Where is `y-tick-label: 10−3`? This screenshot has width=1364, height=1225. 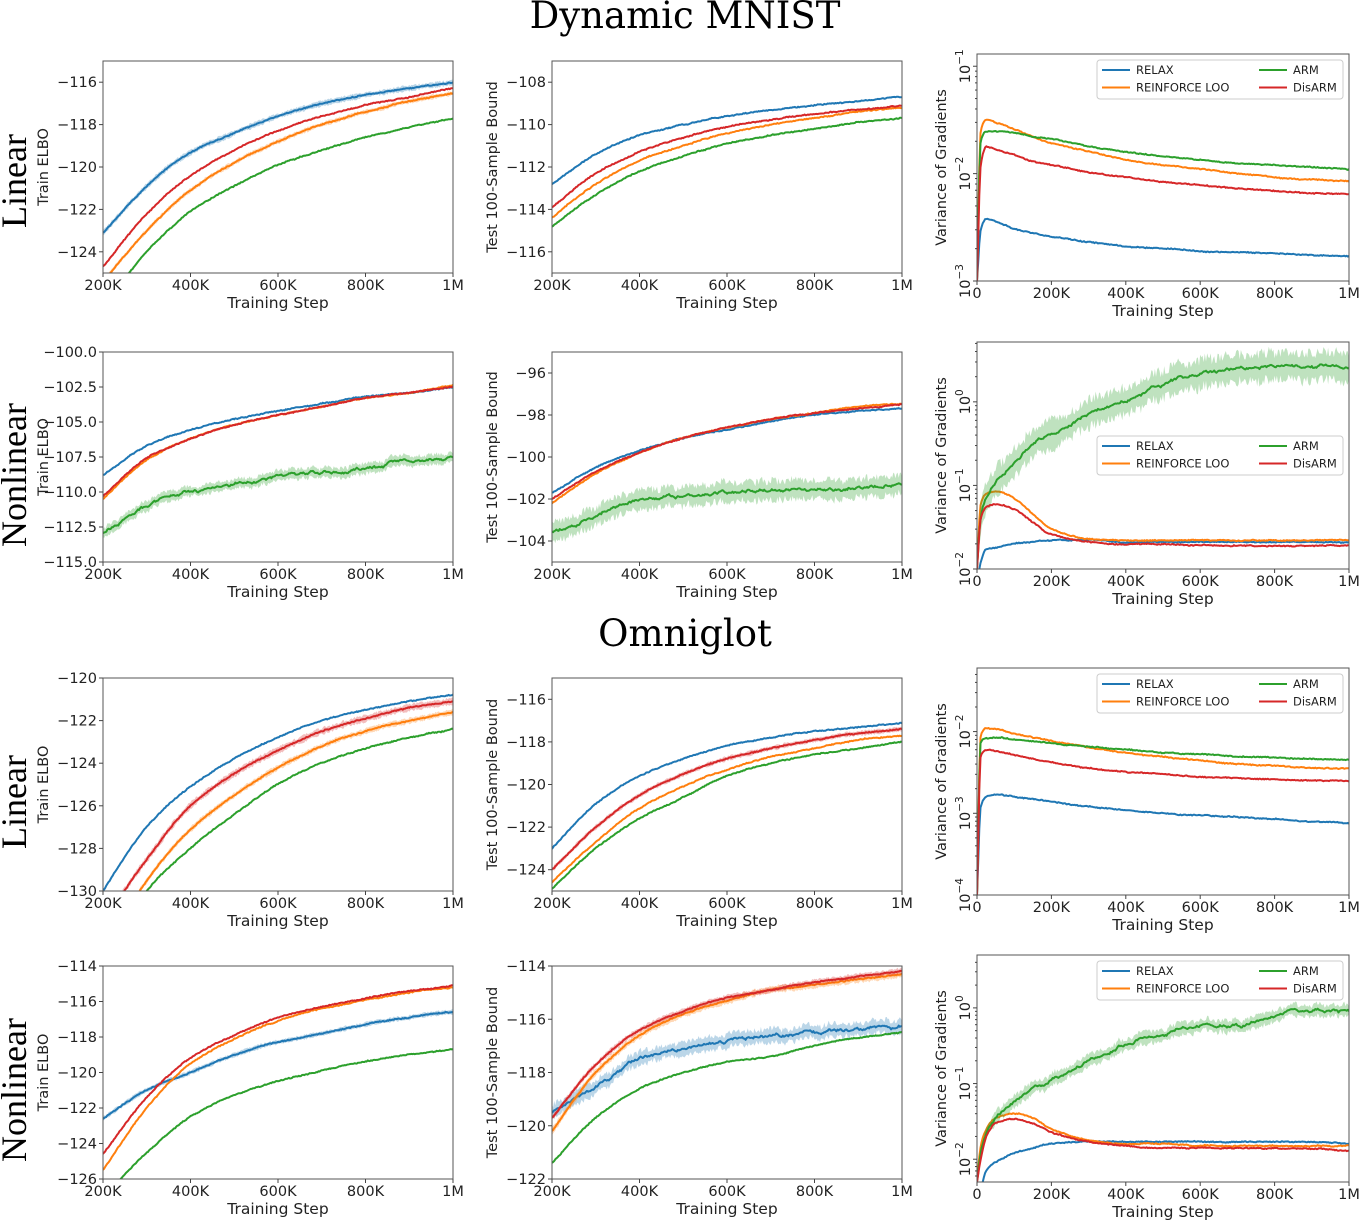 y-tick-label: 10−3 is located at coordinates (964, 281).